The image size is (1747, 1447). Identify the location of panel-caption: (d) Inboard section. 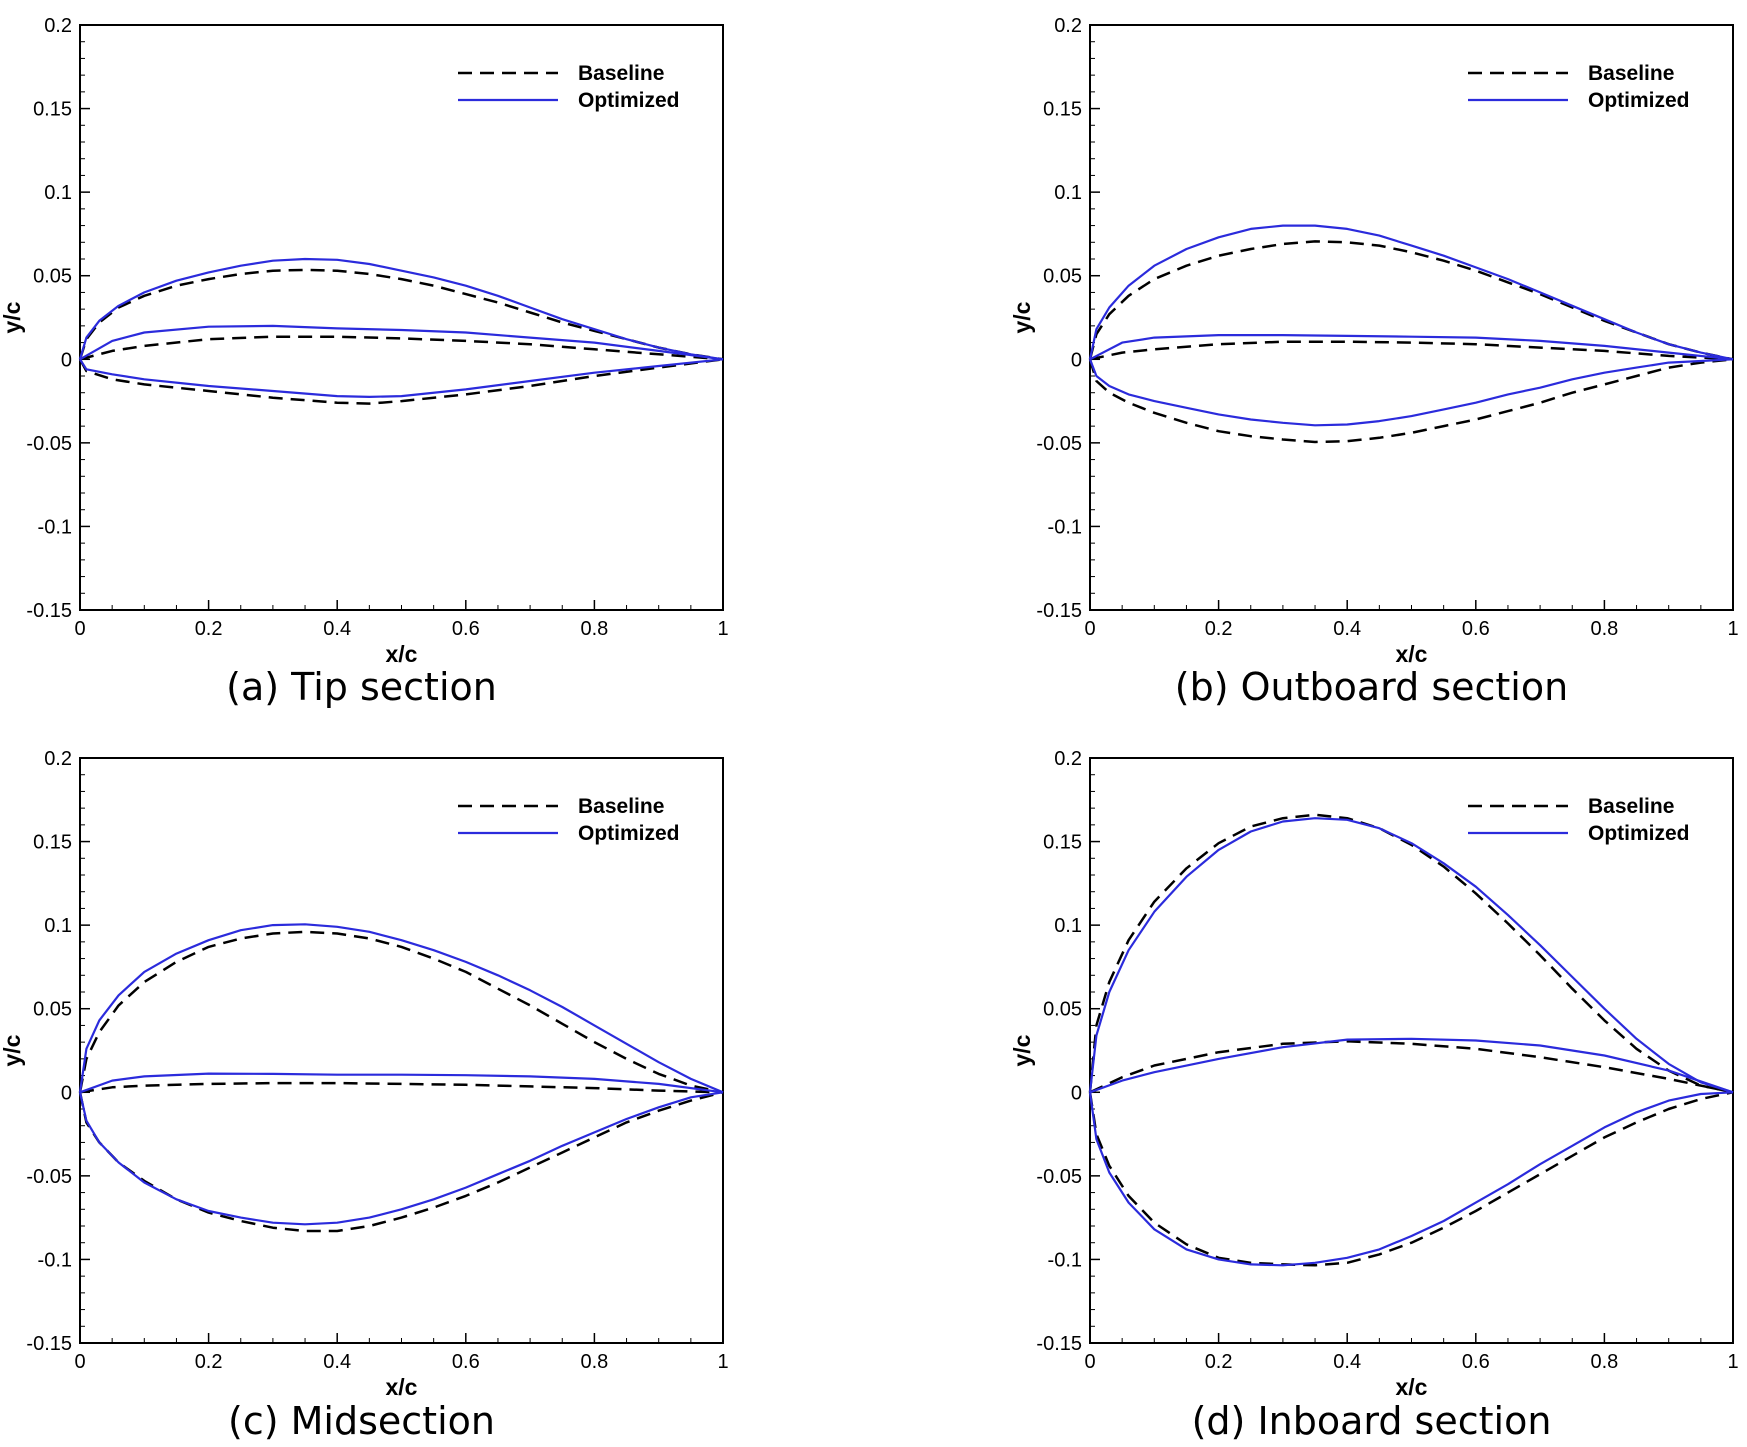
(1372, 1421).